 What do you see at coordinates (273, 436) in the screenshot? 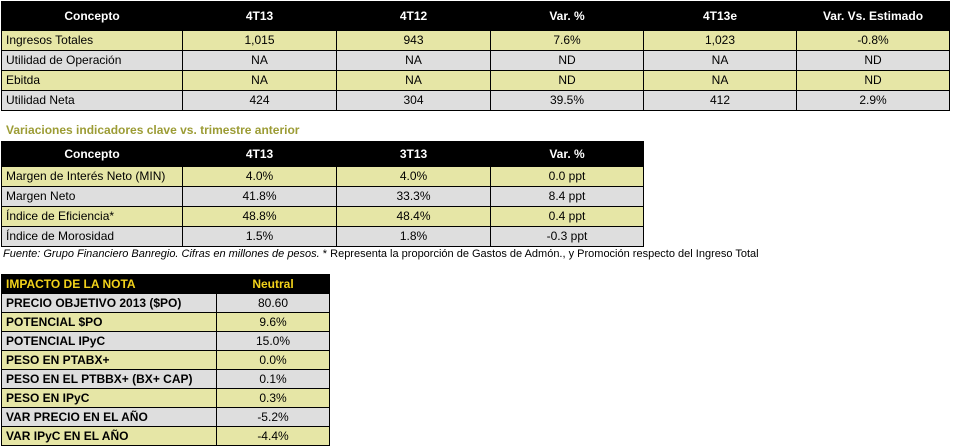
I see `cell: -4.4%` at bounding box center [273, 436].